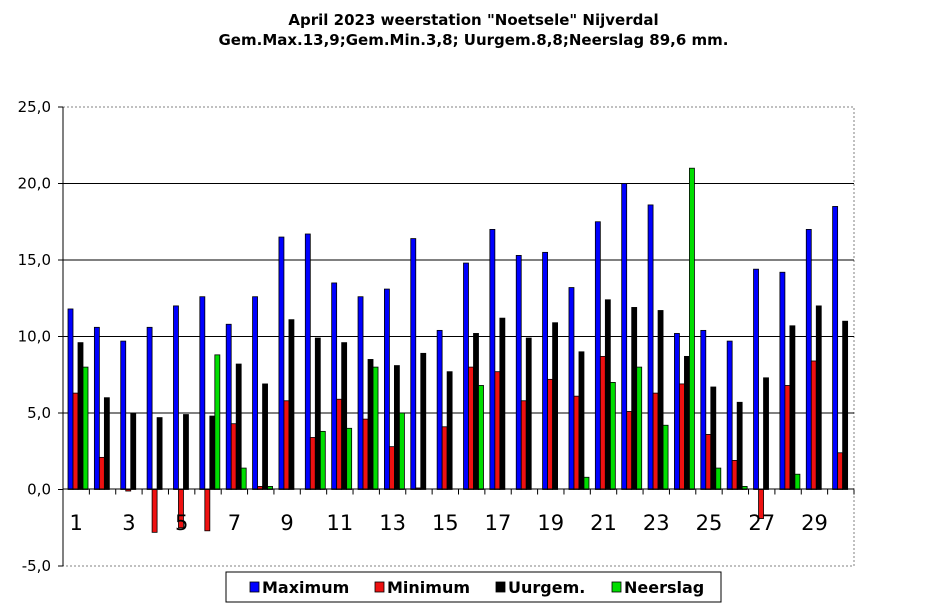  Describe the element at coordinates (656, 523) in the screenshot. I see `x-tick-label: 23` at that location.